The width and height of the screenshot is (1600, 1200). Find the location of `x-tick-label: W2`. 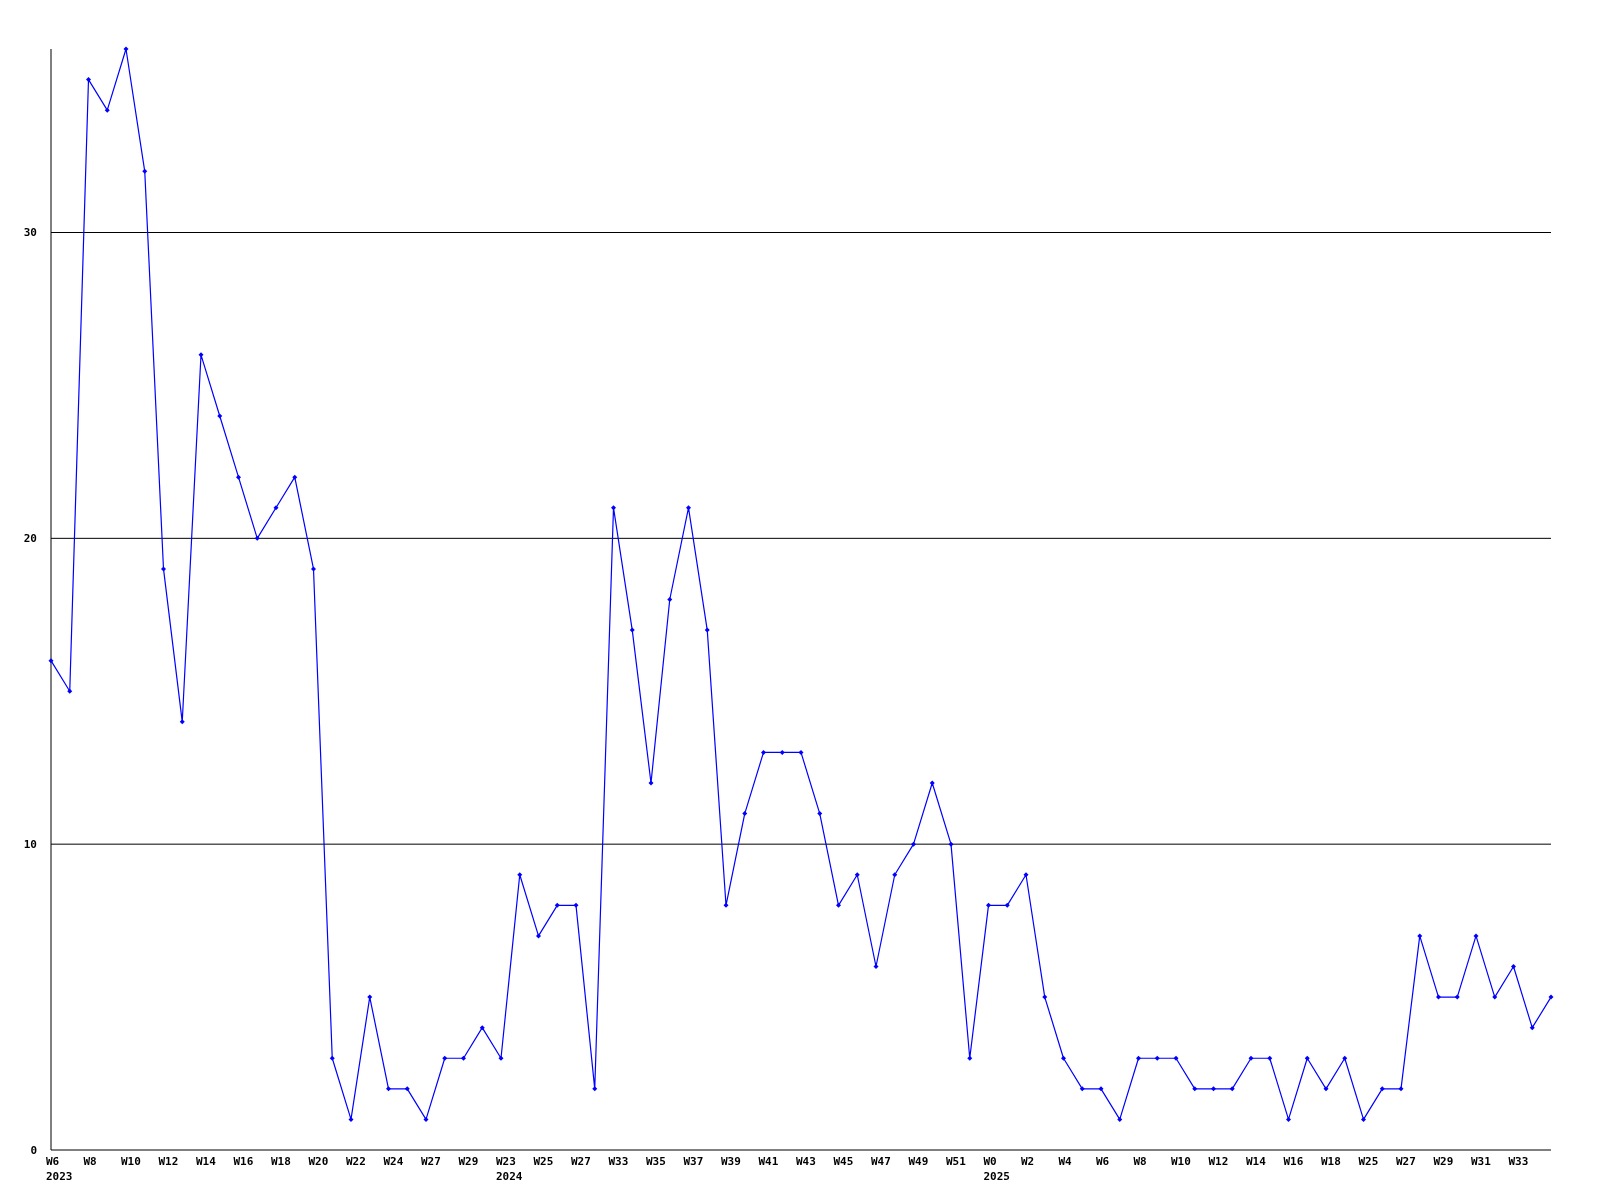

x-tick-label: W2 is located at coordinates (1028, 1161).